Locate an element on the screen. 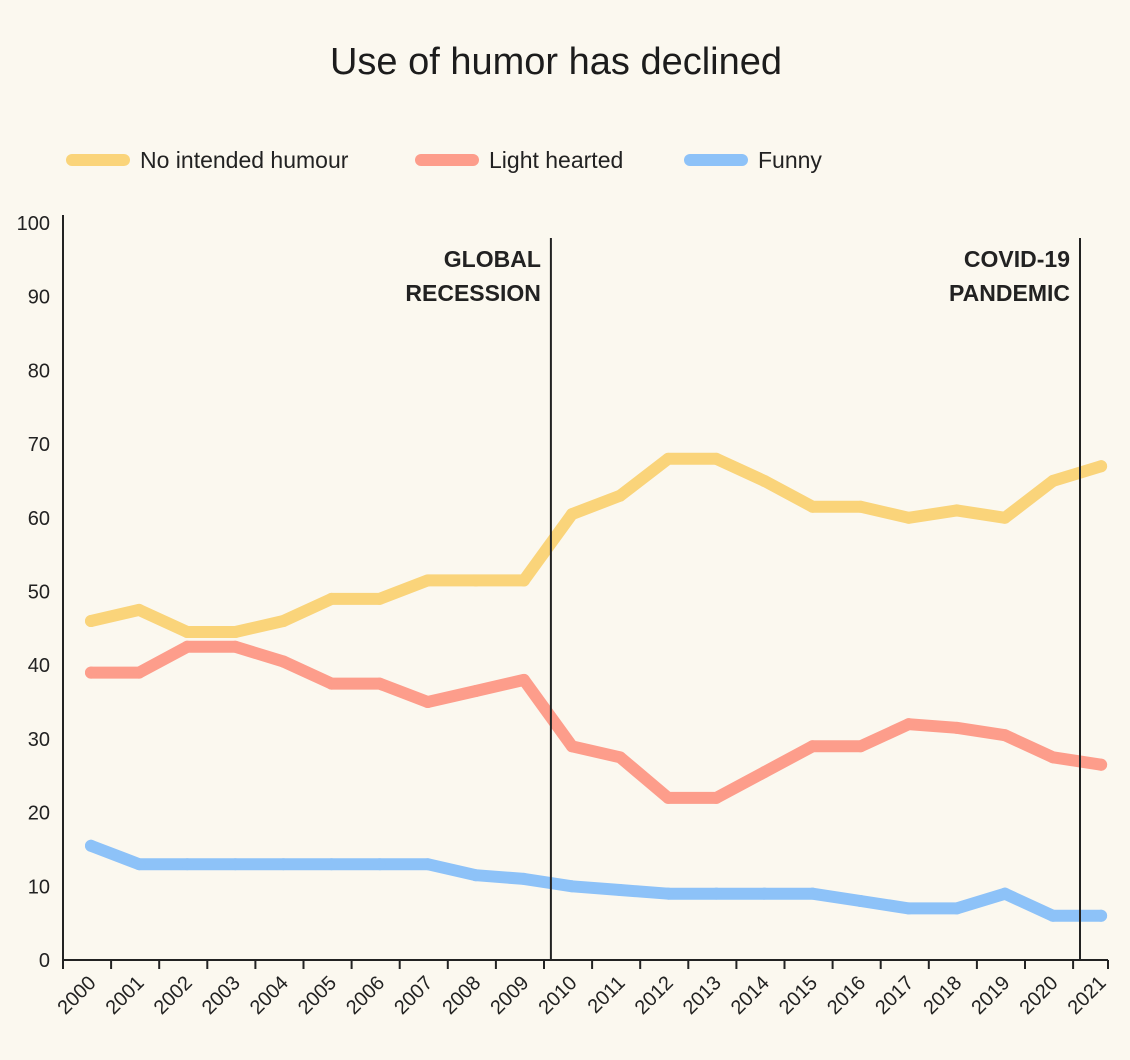 This screenshot has height=1060, width=1130. y-tick-label: 40 is located at coordinates (39, 666).